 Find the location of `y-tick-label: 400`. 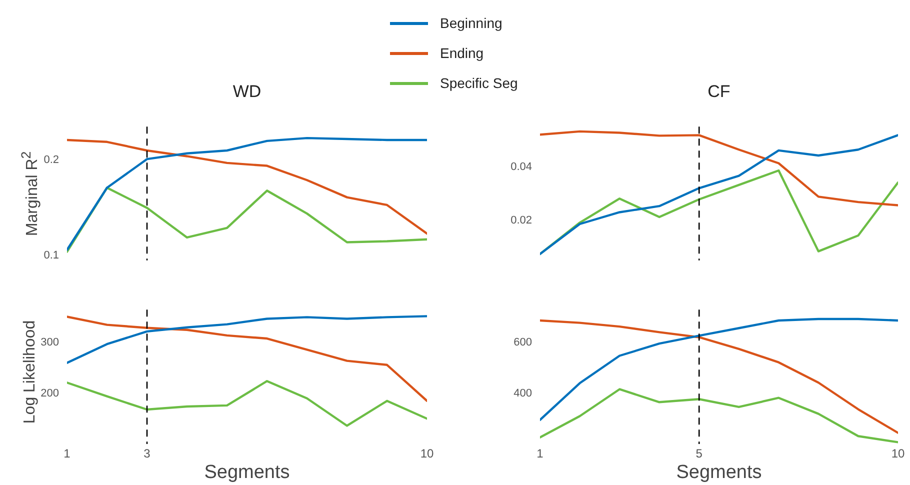

y-tick-label: 400 is located at coordinates (523, 393).